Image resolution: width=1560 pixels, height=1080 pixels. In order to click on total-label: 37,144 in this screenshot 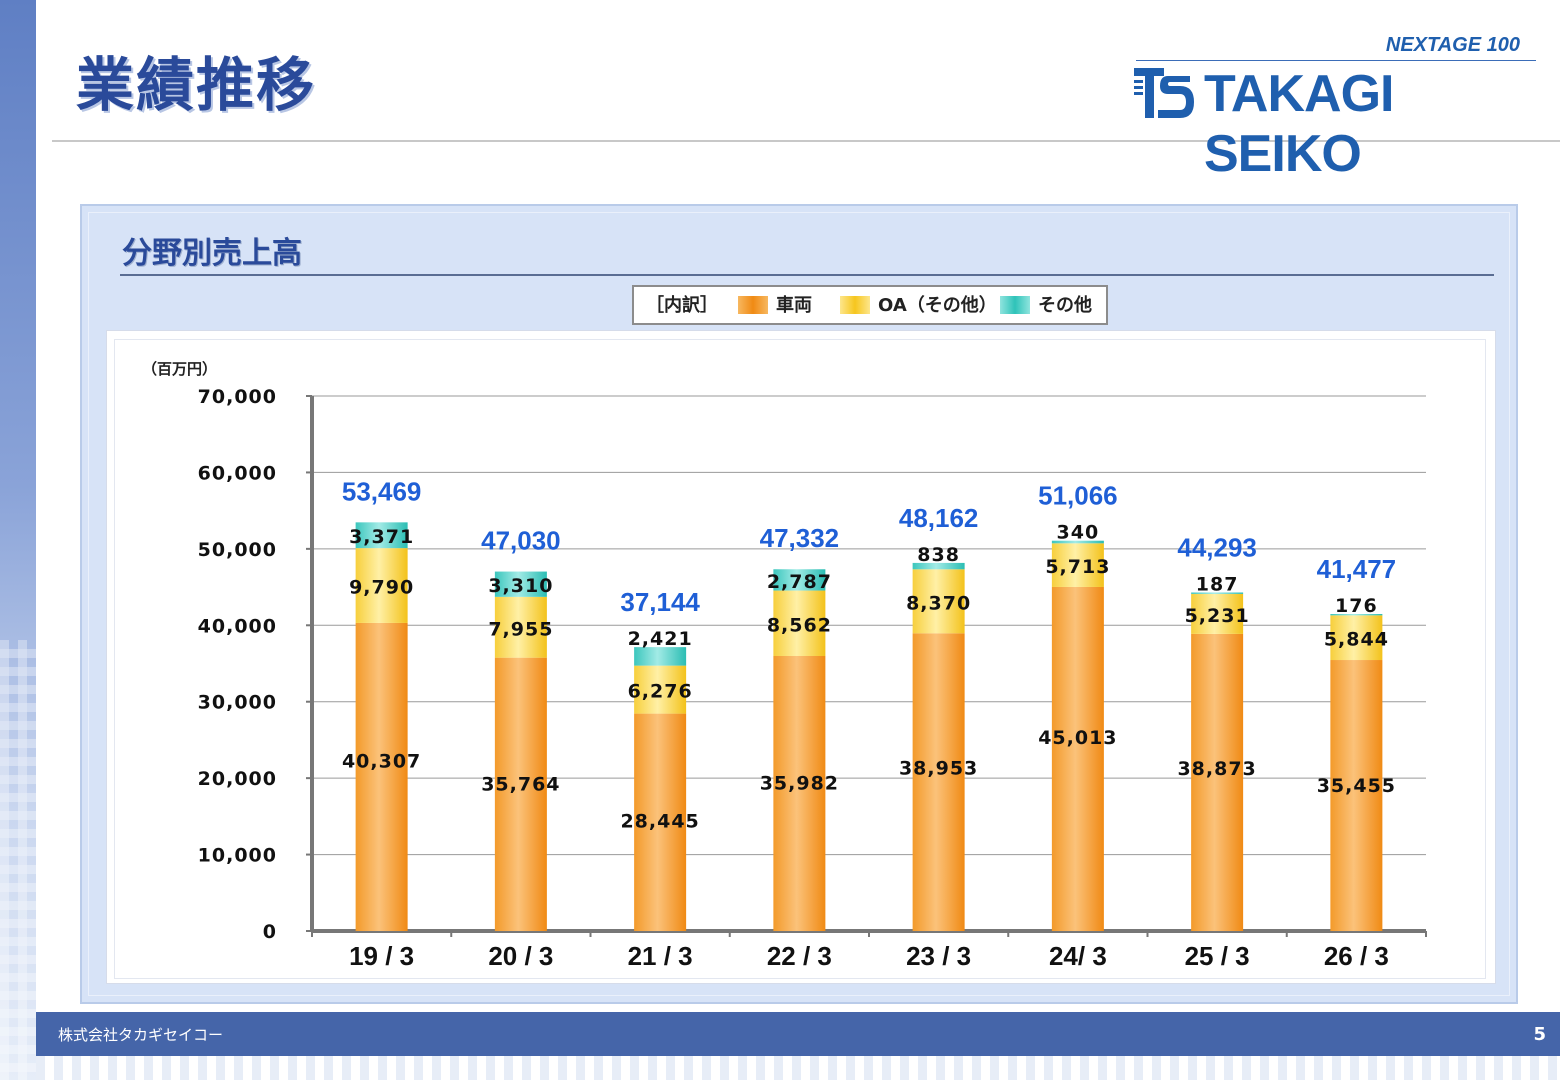, I will do `click(660, 602)`.